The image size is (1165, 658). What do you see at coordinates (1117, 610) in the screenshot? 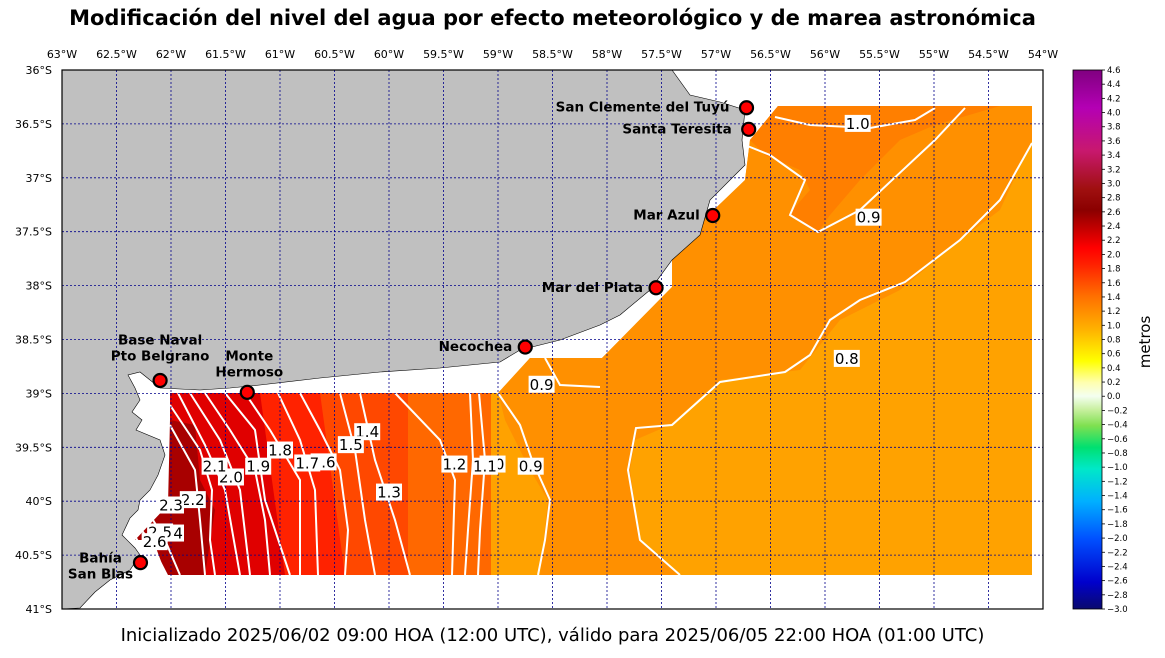
I see `colorbar-tick-label: −3.0` at bounding box center [1117, 610].